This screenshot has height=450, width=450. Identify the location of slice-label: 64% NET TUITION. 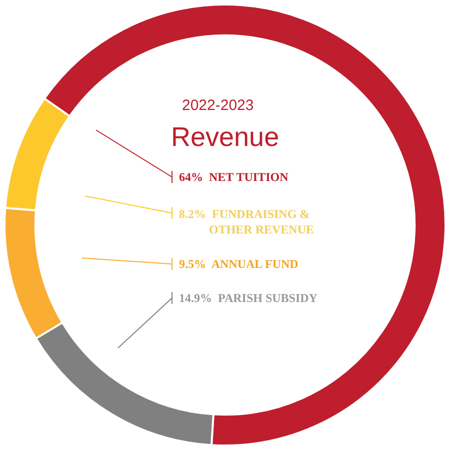
(234, 177).